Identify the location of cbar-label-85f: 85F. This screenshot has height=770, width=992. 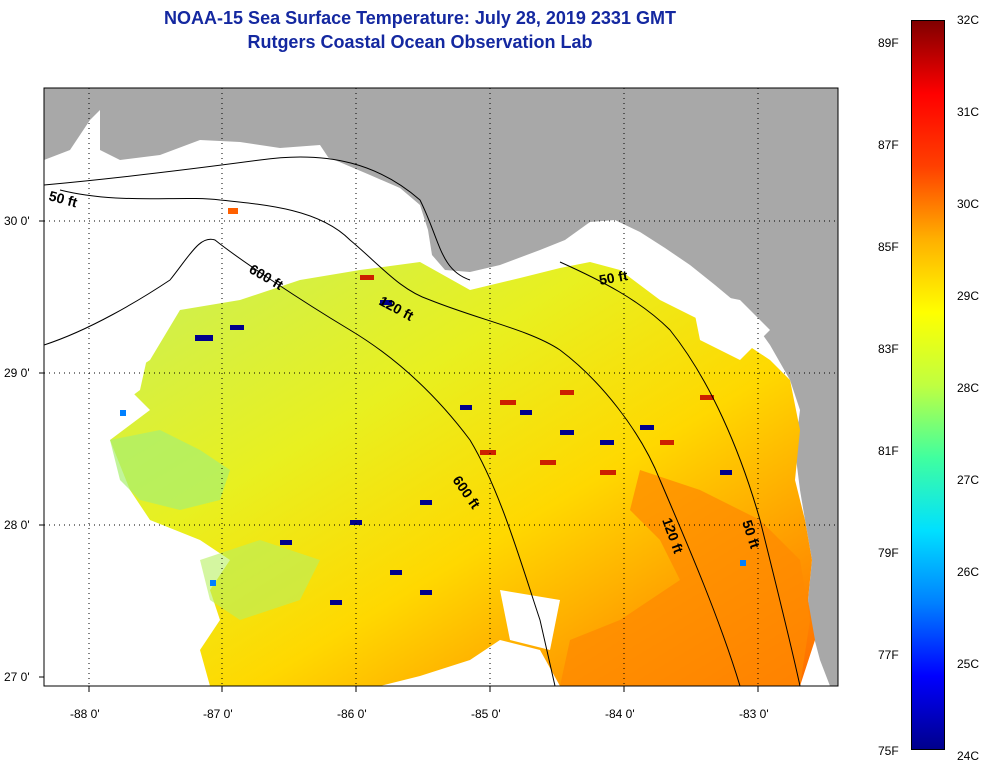
(888, 247).